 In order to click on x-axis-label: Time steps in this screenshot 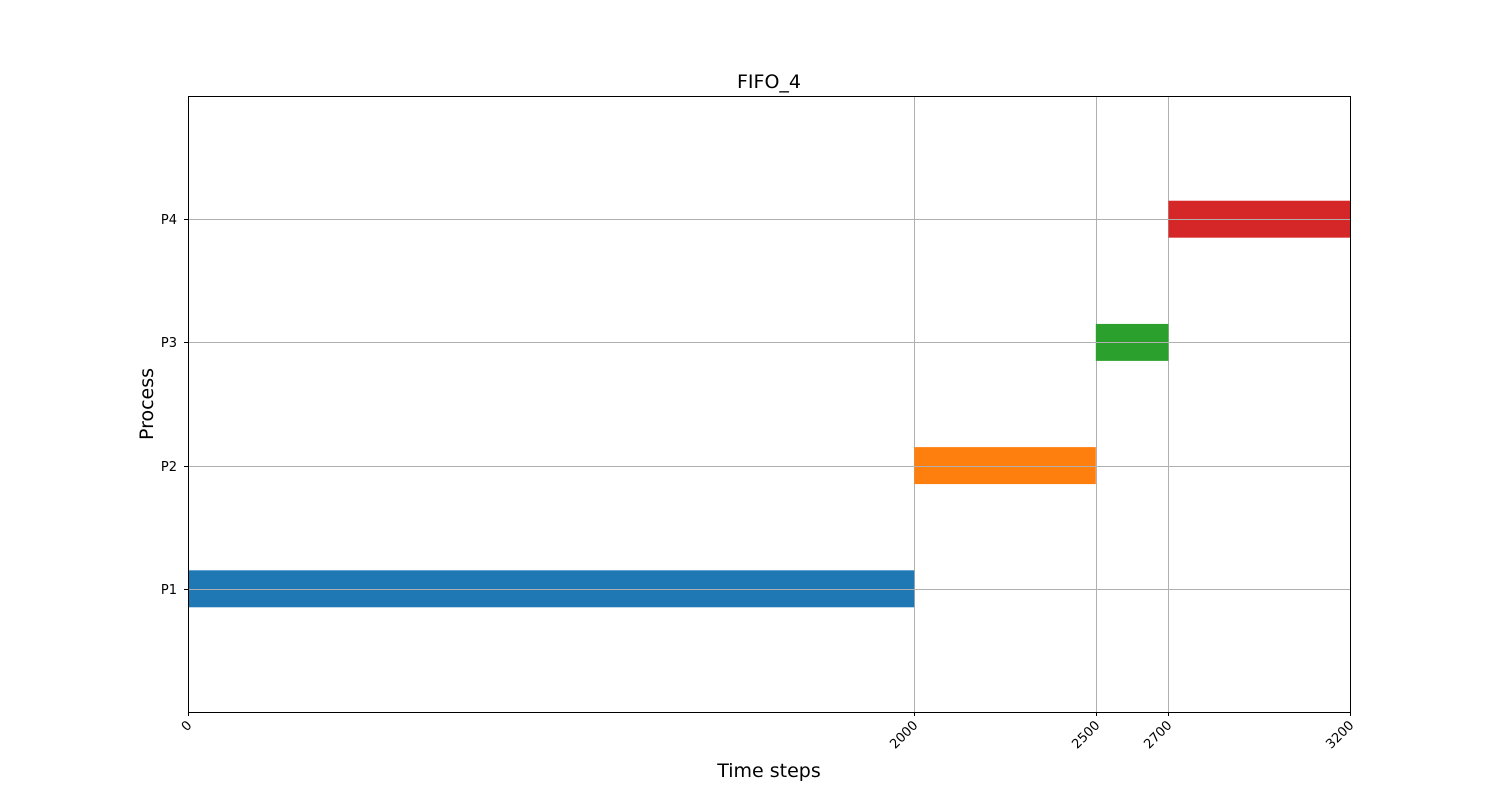, I will do `click(768, 771)`.